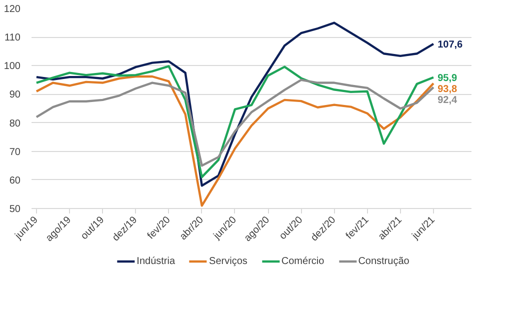  Describe the element at coordinates (12, 66) in the screenshot. I see `y-tick-label: 100` at that location.